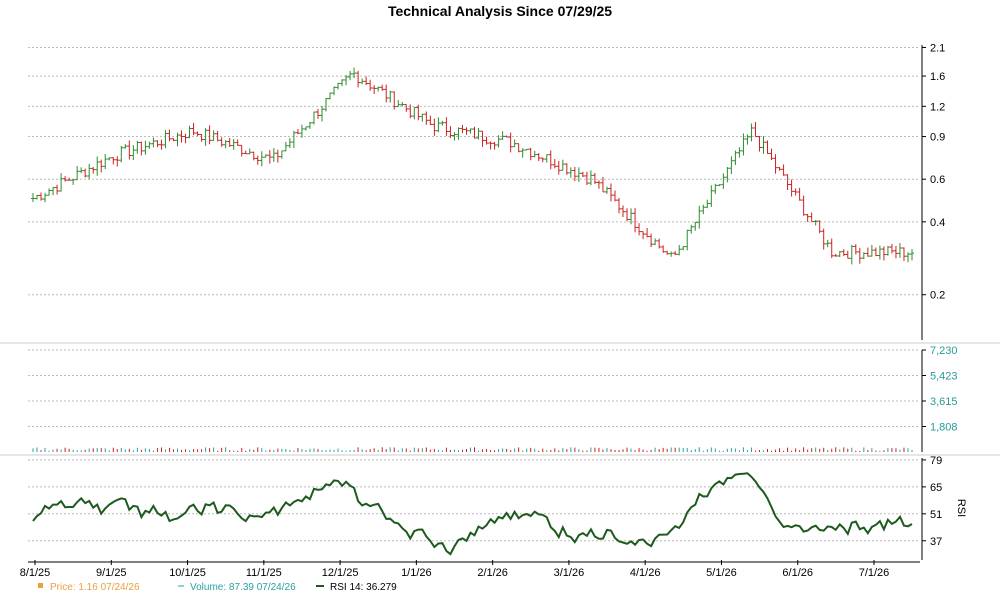 The width and height of the screenshot is (1000, 600). Describe the element at coordinates (40, 585) in the screenshot. I see `price-legend-swatch` at that location.